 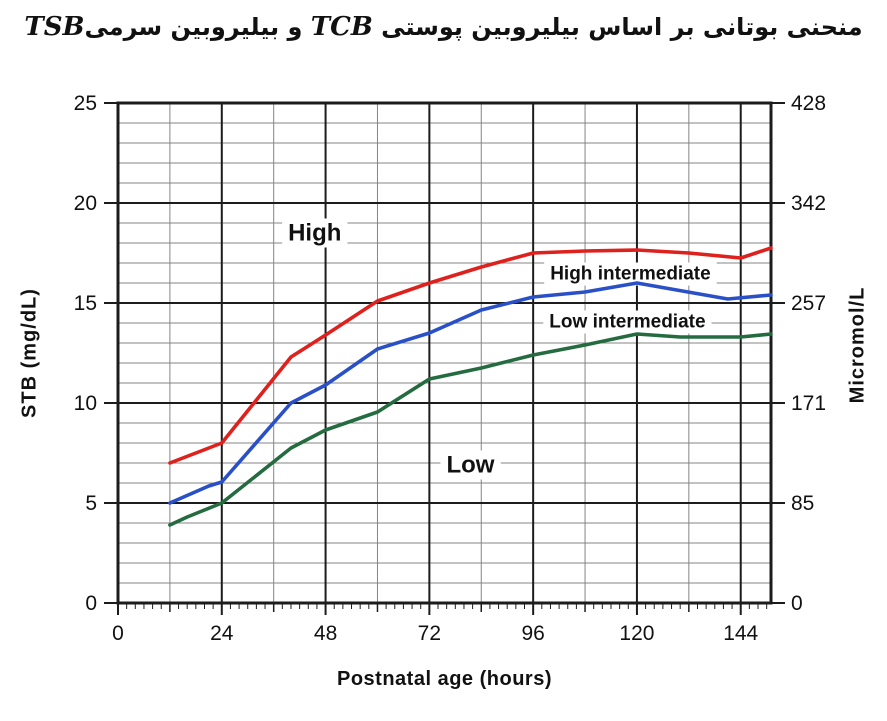 What do you see at coordinates (118, 633) in the screenshot?
I see `x-tick-label: 0` at bounding box center [118, 633].